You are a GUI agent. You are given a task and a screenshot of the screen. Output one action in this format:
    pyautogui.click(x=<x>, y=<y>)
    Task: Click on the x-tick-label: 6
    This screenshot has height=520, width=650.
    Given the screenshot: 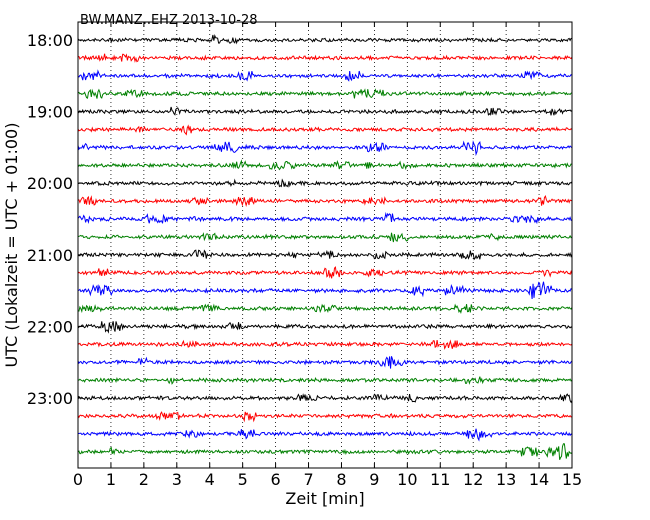 What is the action you would take?
    pyautogui.click(x=276, y=479)
    